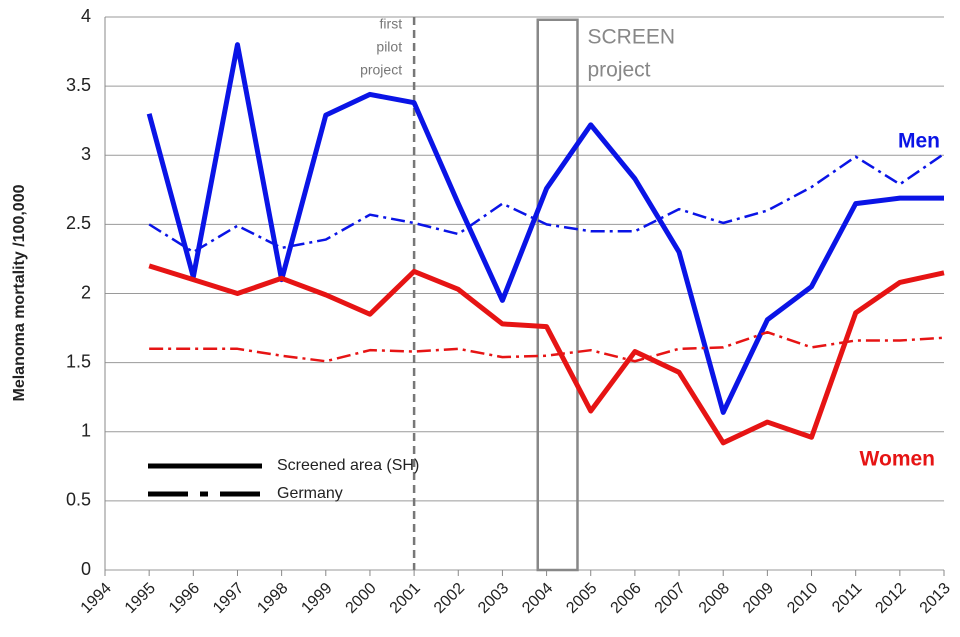  Describe the element at coordinates (670, 598) in the screenshot. I see `x-tick-label: 2007` at that location.